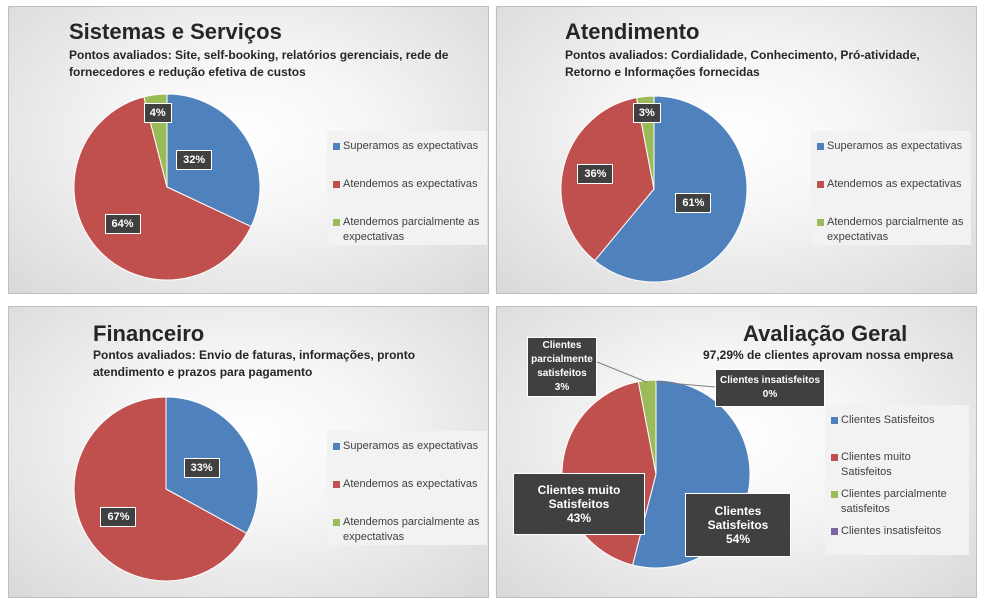 Image resolution: width=984 pixels, height=604 pixels. I want to click on data-label-green-slice: 4%, so click(157, 113).